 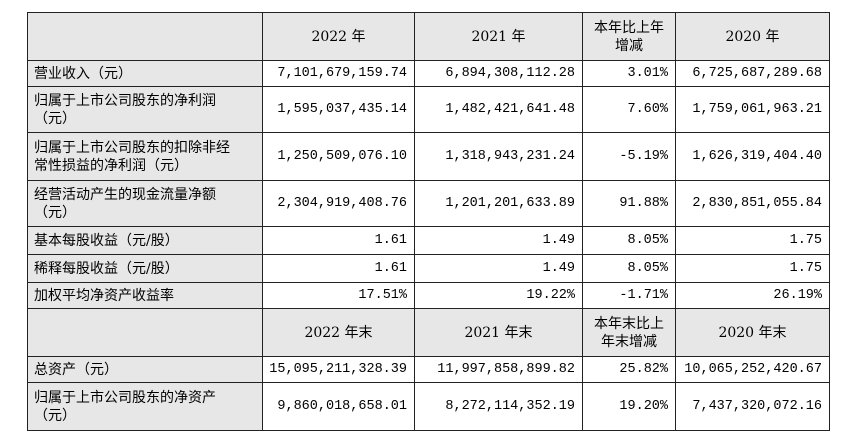 What do you see at coordinates (752, 332) in the screenshot?
I see `column-header-2020-year-end: 2020 年末` at bounding box center [752, 332].